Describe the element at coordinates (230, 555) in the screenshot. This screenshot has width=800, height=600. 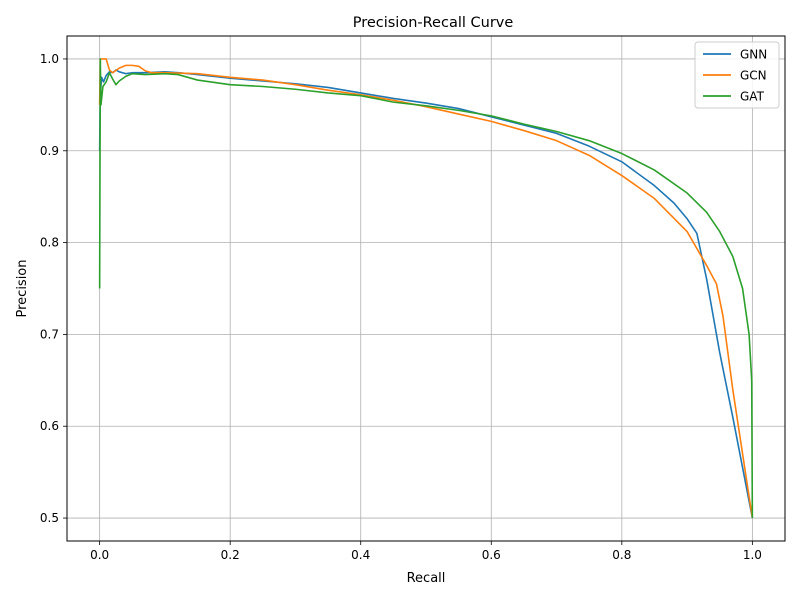
I see `x-tick-label: 0.2` at that location.